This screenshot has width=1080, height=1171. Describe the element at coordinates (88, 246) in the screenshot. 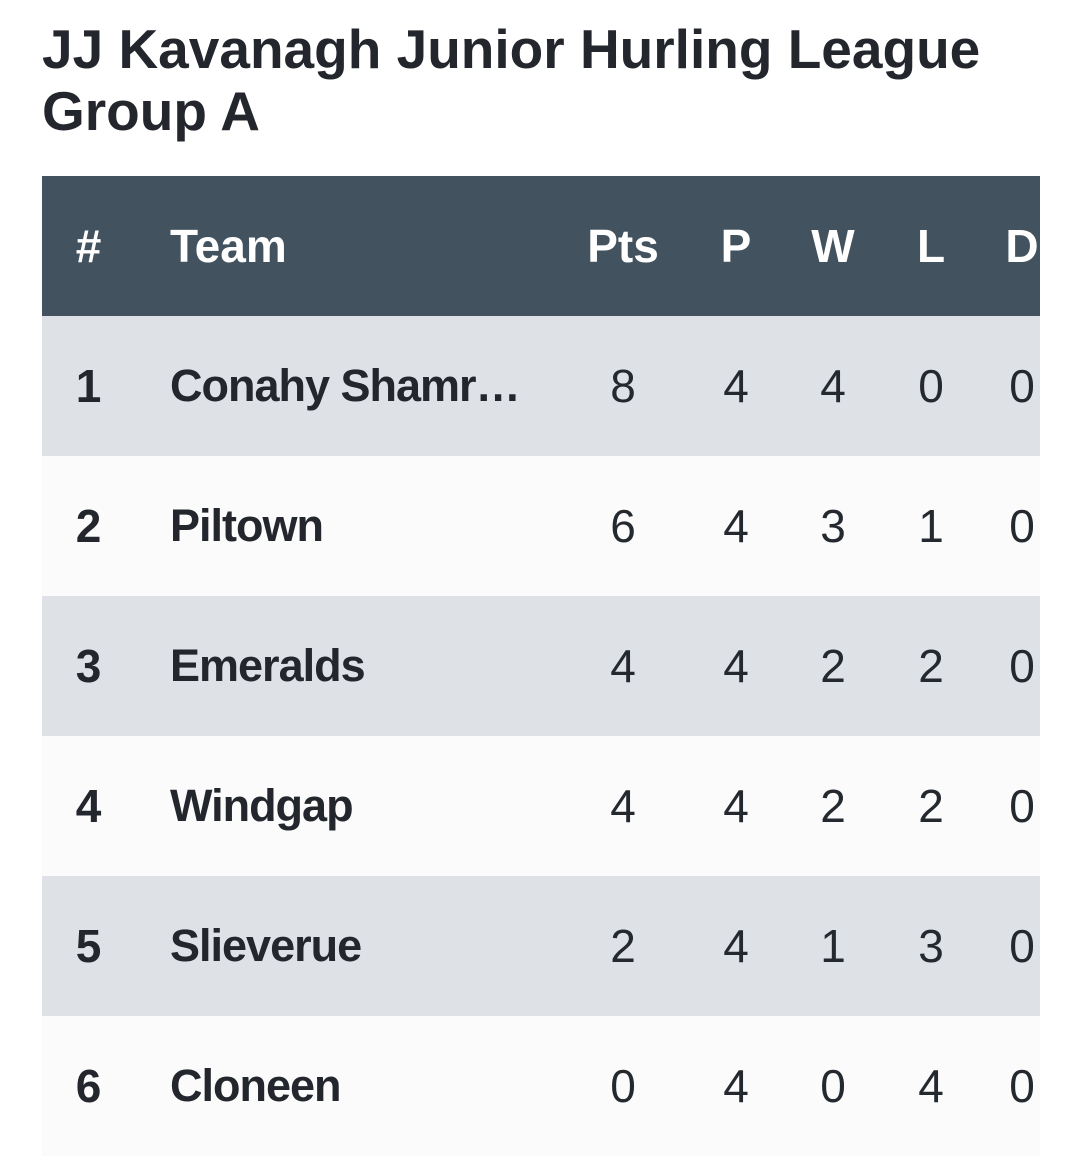

I see `header-rank: #` at that location.